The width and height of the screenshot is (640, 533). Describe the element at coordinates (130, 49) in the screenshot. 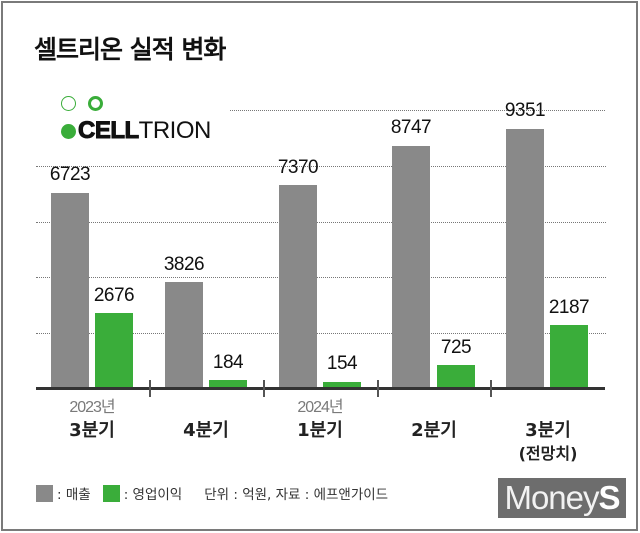

I see `chart-title: 셀트리온 실적 변화` at that location.